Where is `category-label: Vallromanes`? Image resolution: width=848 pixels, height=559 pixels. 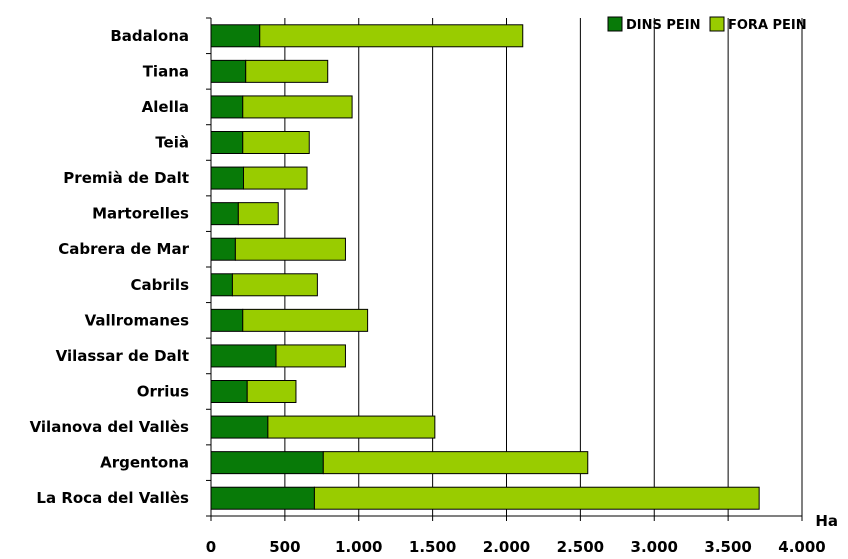 category-label: Vallromanes is located at coordinates (137, 320).